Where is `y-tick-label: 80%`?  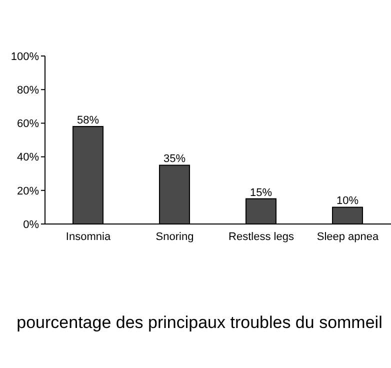 y-tick-label: 80% is located at coordinates (28, 90).